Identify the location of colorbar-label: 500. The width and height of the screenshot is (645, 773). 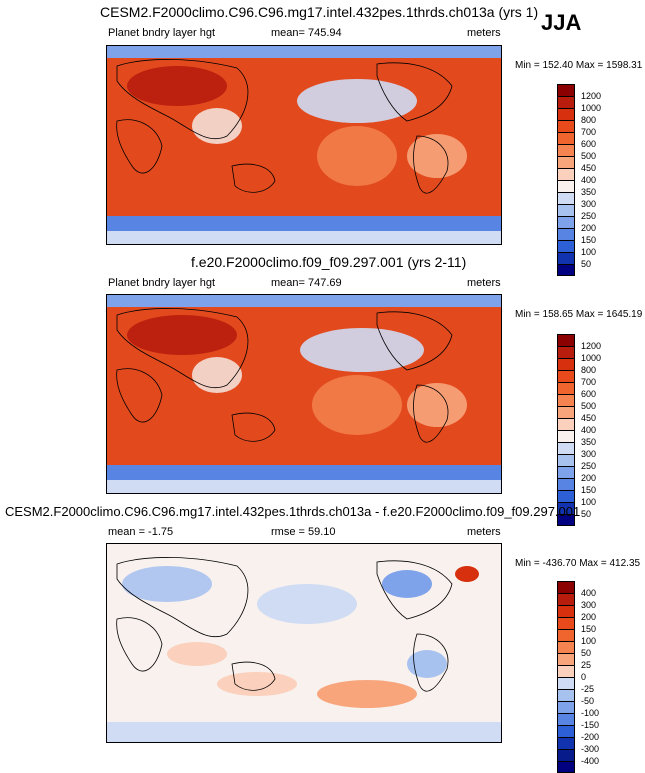
(589, 406).